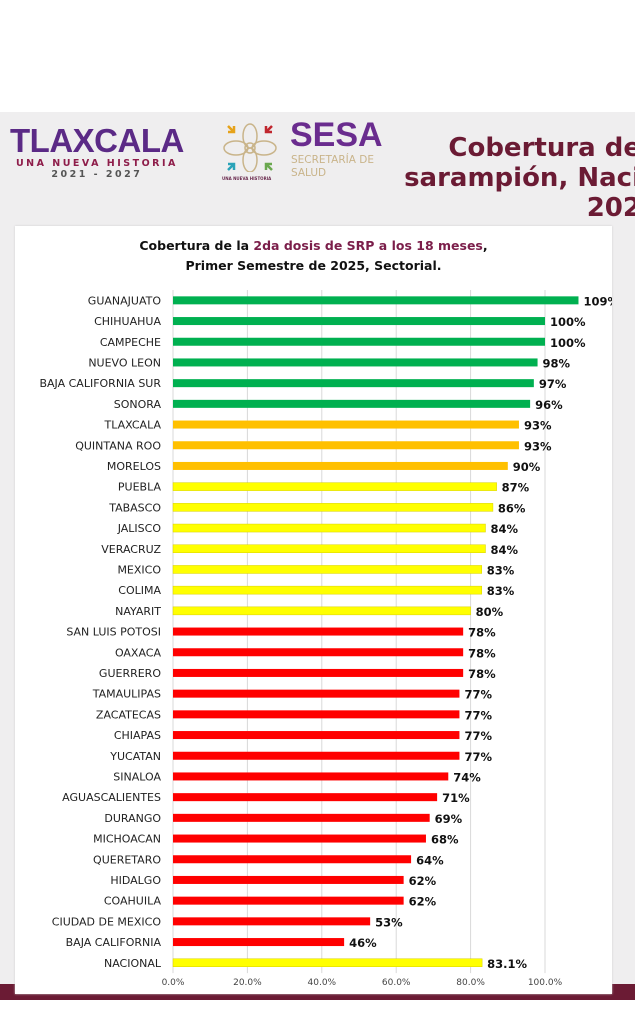 This screenshot has height=1024, width=635. What do you see at coordinates (97, 140) in the screenshot?
I see `tlaxcala-logo-name: TLAXCALA` at bounding box center [97, 140].